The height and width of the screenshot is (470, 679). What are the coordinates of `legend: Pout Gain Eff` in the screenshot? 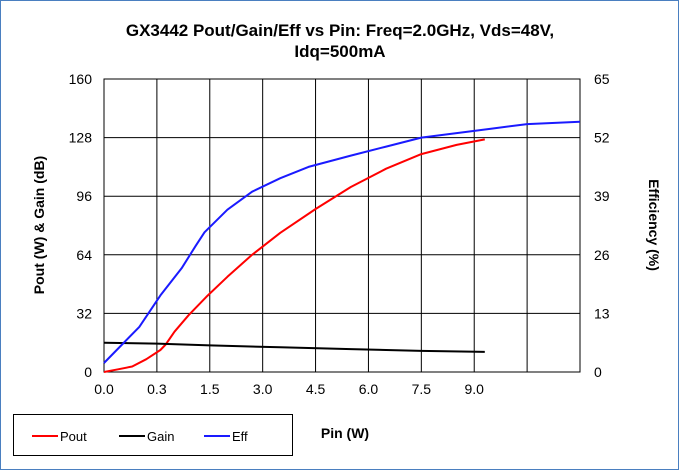 It's located at (153, 435).